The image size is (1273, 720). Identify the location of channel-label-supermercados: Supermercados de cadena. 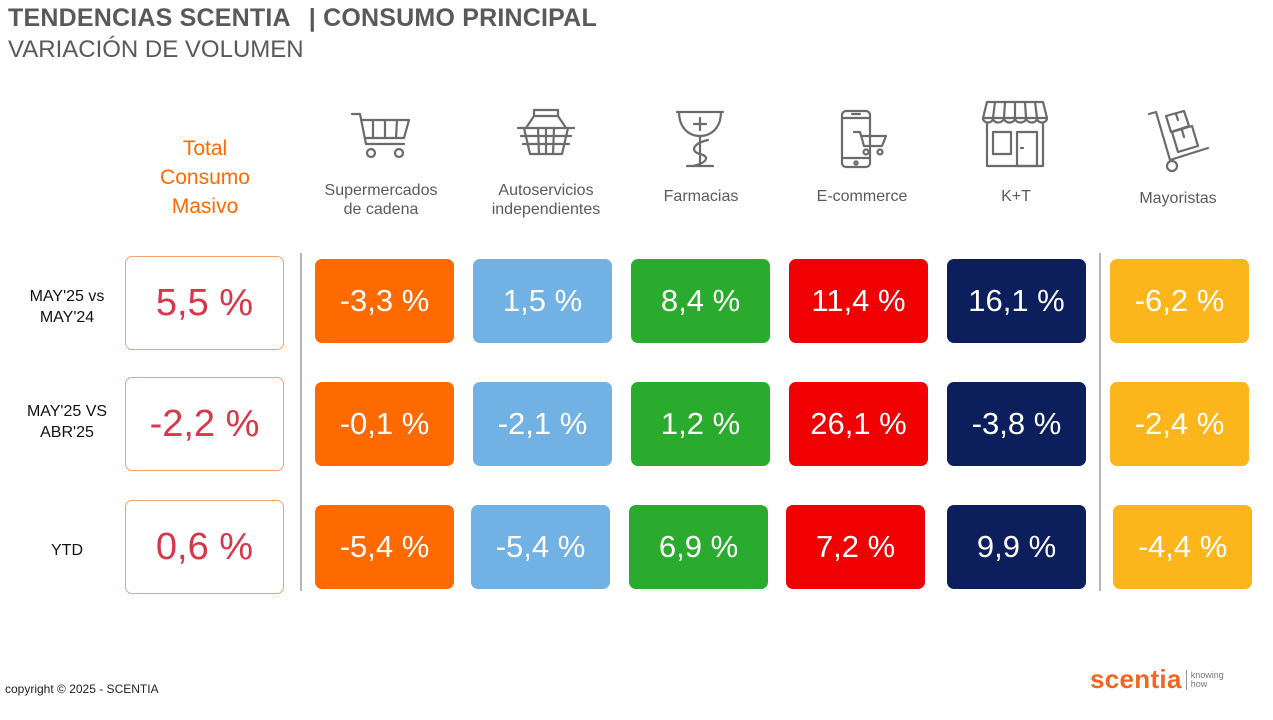
(381, 200).